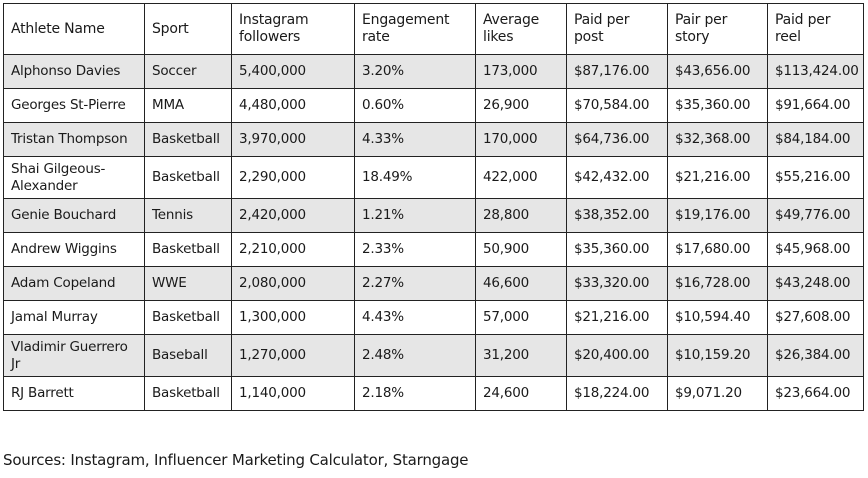 The width and height of the screenshot is (868, 478). Describe the element at coordinates (617, 105) in the screenshot. I see `cell-paid-per-post: $70,584.00` at that location.